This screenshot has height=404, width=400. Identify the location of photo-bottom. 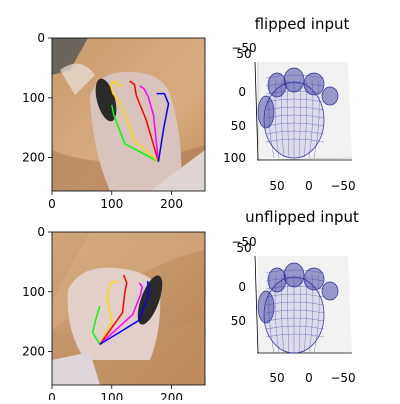
(128, 308).